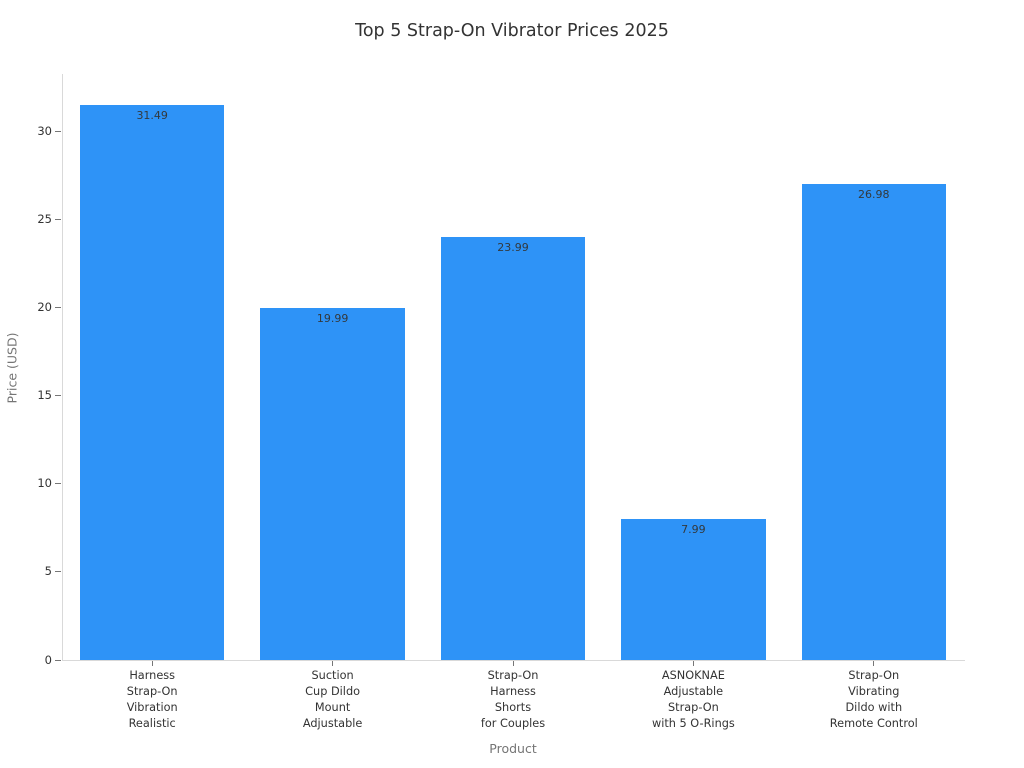 This screenshot has height=768, width=1024. What do you see at coordinates (513, 699) in the screenshot?
I see `x-tick-label: Strap-On Harness Shorts for Couples` at bounding box center [513, 699].